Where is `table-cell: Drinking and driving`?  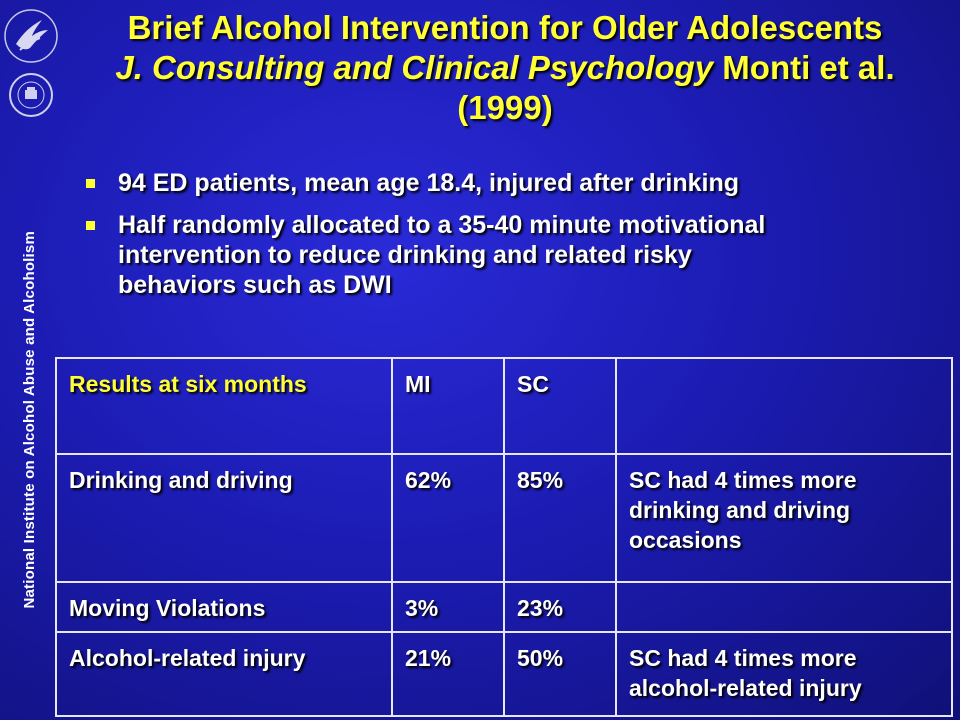 table-cell: Drinking and driving is located at coordinates (224, 518).